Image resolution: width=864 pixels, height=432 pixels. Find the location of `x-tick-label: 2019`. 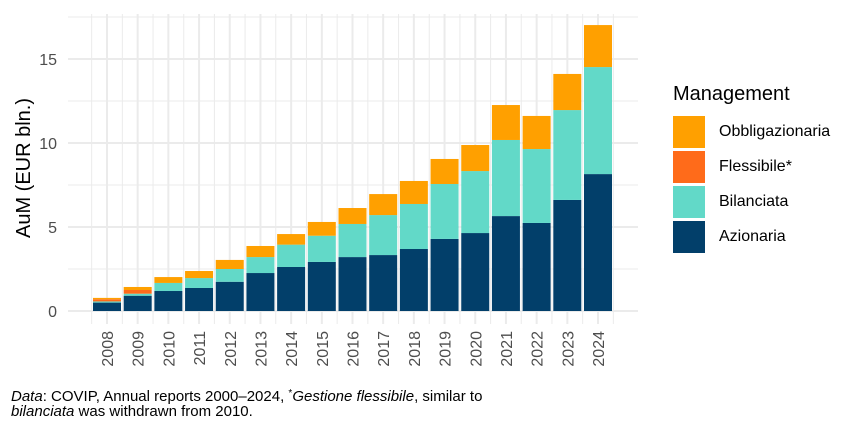

x-tick-label: 2019 is located at coordinates (446, 349).